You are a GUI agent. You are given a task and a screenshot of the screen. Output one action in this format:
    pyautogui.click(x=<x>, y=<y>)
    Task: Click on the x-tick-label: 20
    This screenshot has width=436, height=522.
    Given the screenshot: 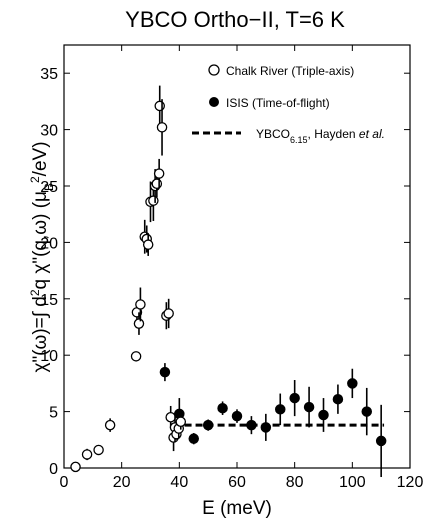 What is the action you would take?
    pyautogui.click(x=122, y=482)
    